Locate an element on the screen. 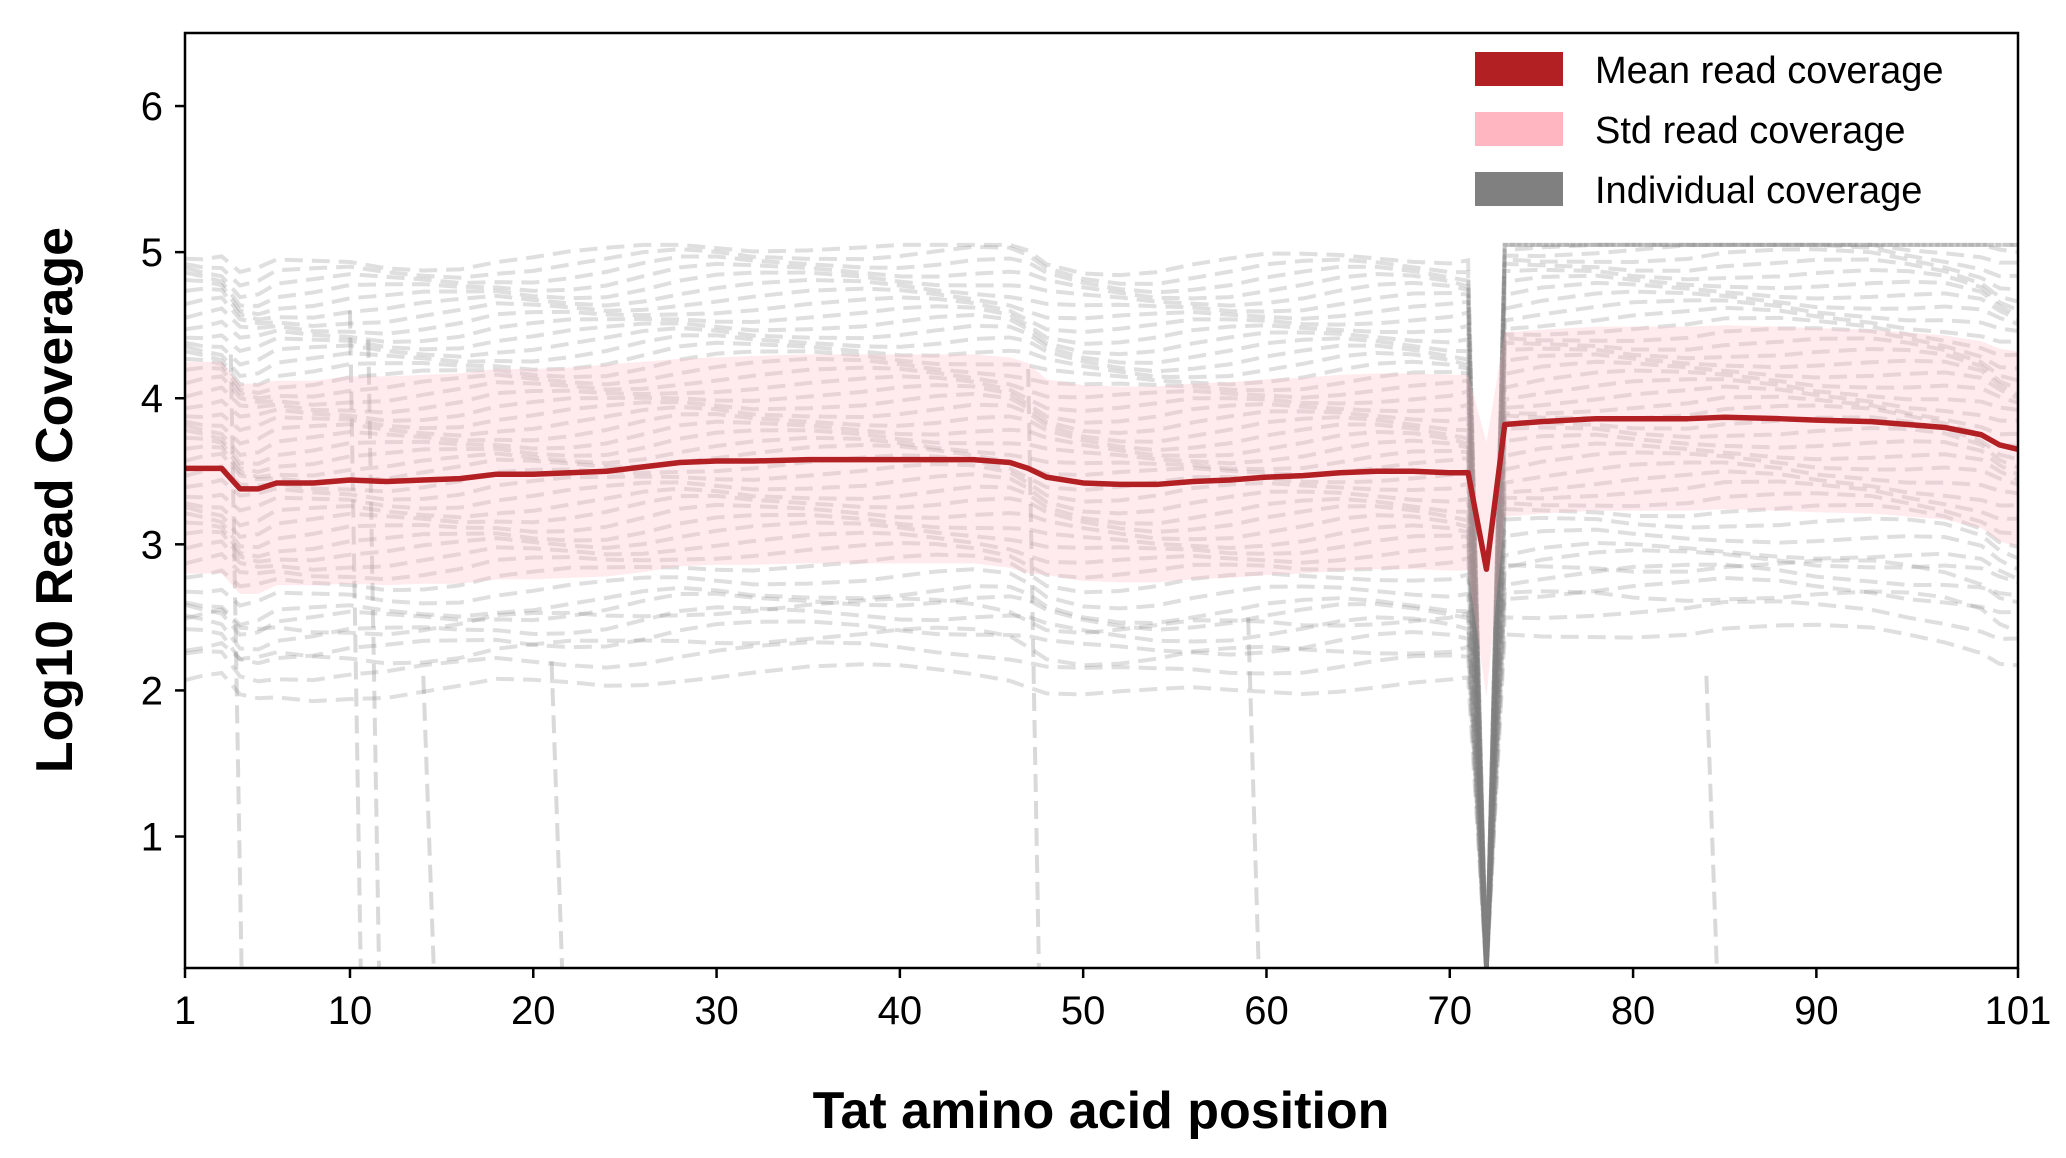 This screenshot has width=2066, height=1158. x-tick-label: 90 is located at coordinates (1816, 1011).